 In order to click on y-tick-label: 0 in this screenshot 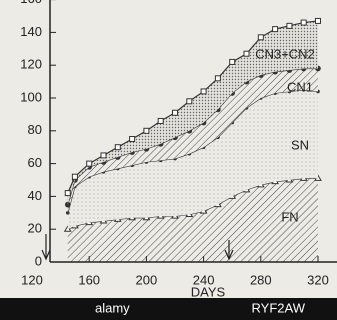, I will do `click(38, 260)`.